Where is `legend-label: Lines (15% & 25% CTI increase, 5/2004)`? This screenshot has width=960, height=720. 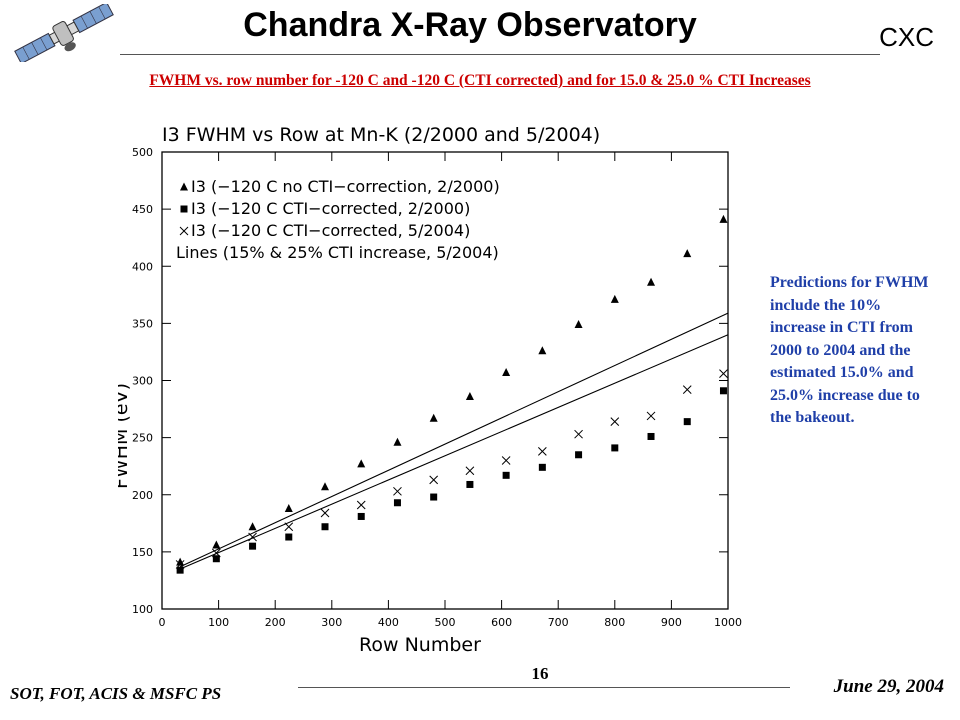 legend-label: Lines (15% & 25% CTI increase, 5/2004) is located at coordinates (337, 252).